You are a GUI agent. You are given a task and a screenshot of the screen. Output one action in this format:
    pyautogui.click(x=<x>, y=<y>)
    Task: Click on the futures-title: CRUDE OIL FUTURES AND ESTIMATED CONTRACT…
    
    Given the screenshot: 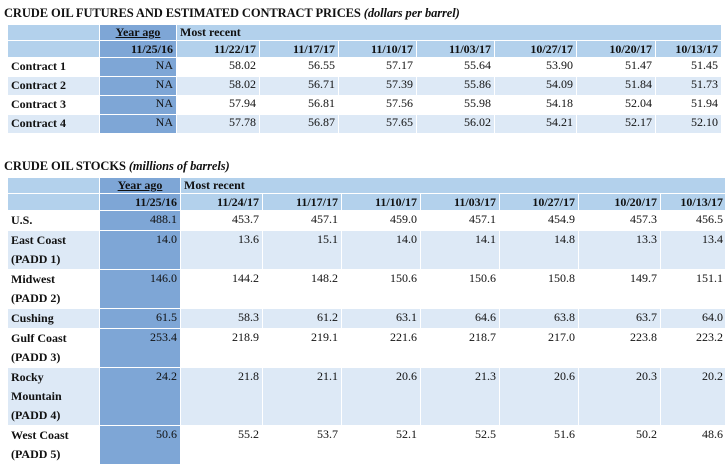 What is the action you would take?
    pyautogui.click(x=232, y=13)
    